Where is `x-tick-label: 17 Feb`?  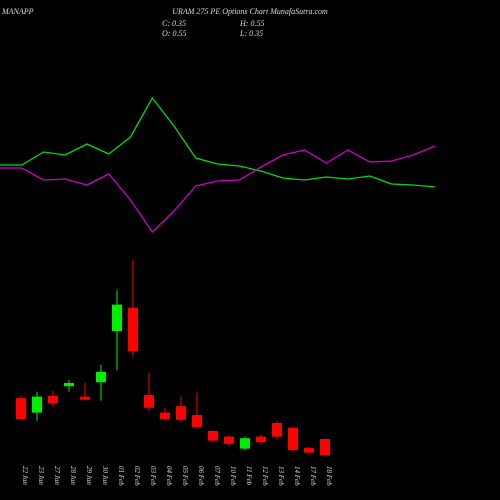
x-tick-label: 17 Feb is located at coordinates (313, 476).